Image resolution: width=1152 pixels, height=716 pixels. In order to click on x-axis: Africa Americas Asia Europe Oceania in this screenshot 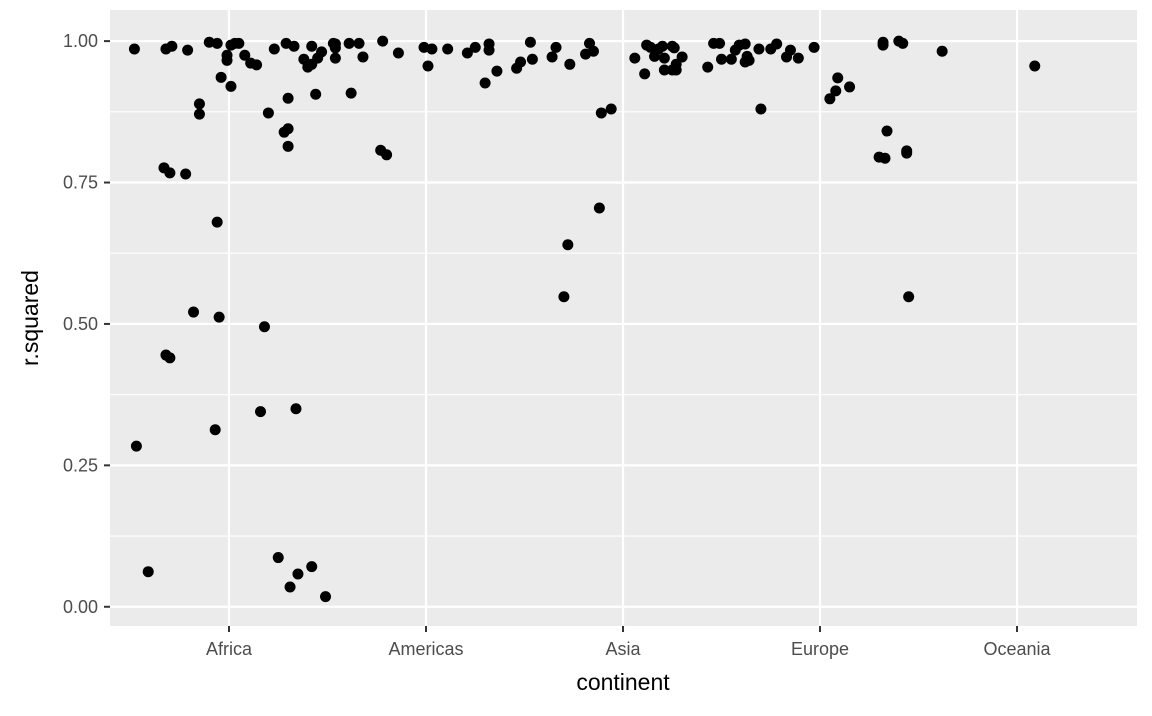, I will do `click(629, 642)`.